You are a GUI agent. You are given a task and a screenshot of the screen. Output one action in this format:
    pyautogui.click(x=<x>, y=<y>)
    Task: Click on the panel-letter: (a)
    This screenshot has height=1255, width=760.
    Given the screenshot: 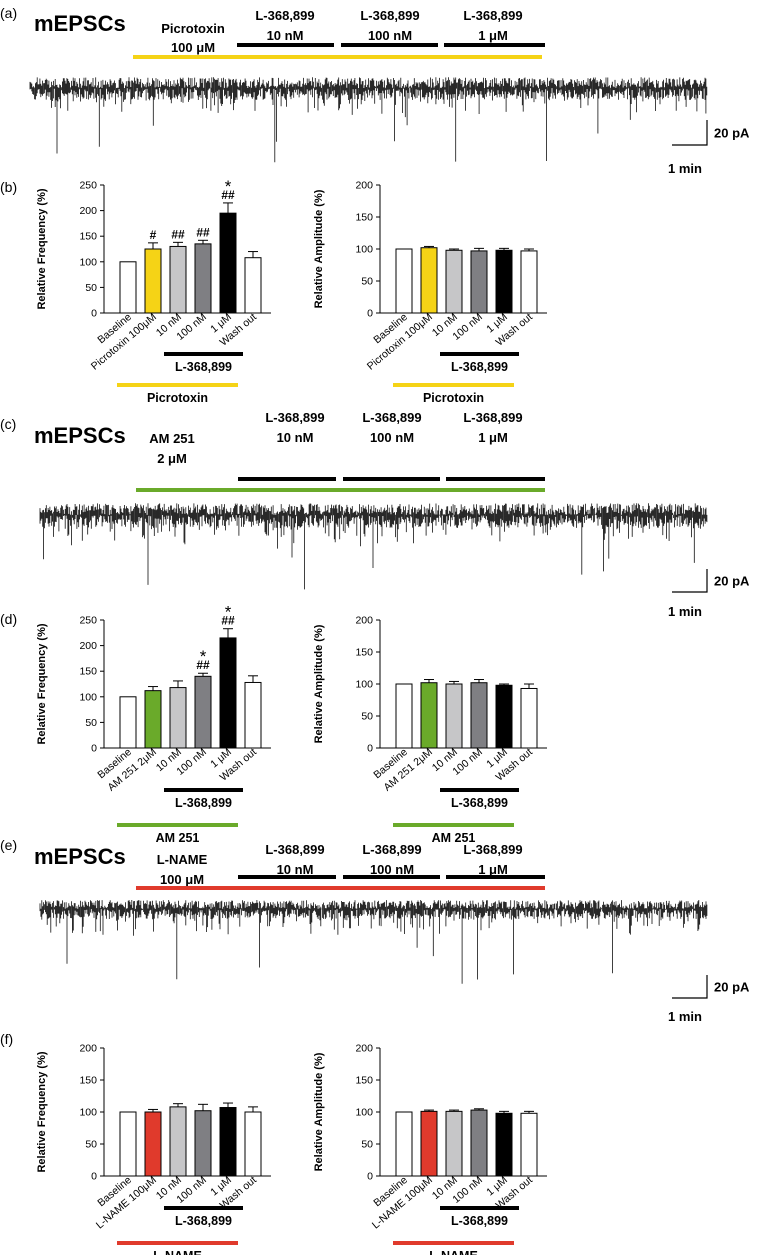 What is the action you would take?
    pyautogui.click(x=8, y=13)
    